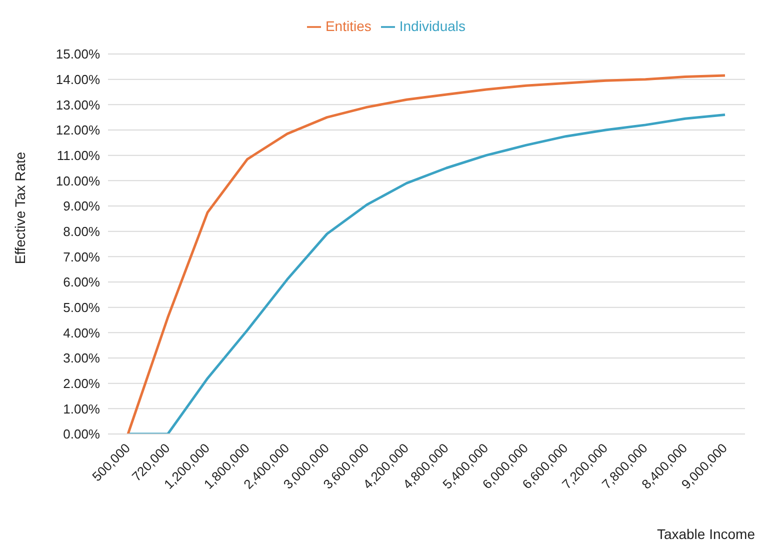 The height and width of the screenshot is (552, 773). Describe the element at coordinates (81, 256) in the screenshot. I see `y-tick-label: 7.00%` at that location.